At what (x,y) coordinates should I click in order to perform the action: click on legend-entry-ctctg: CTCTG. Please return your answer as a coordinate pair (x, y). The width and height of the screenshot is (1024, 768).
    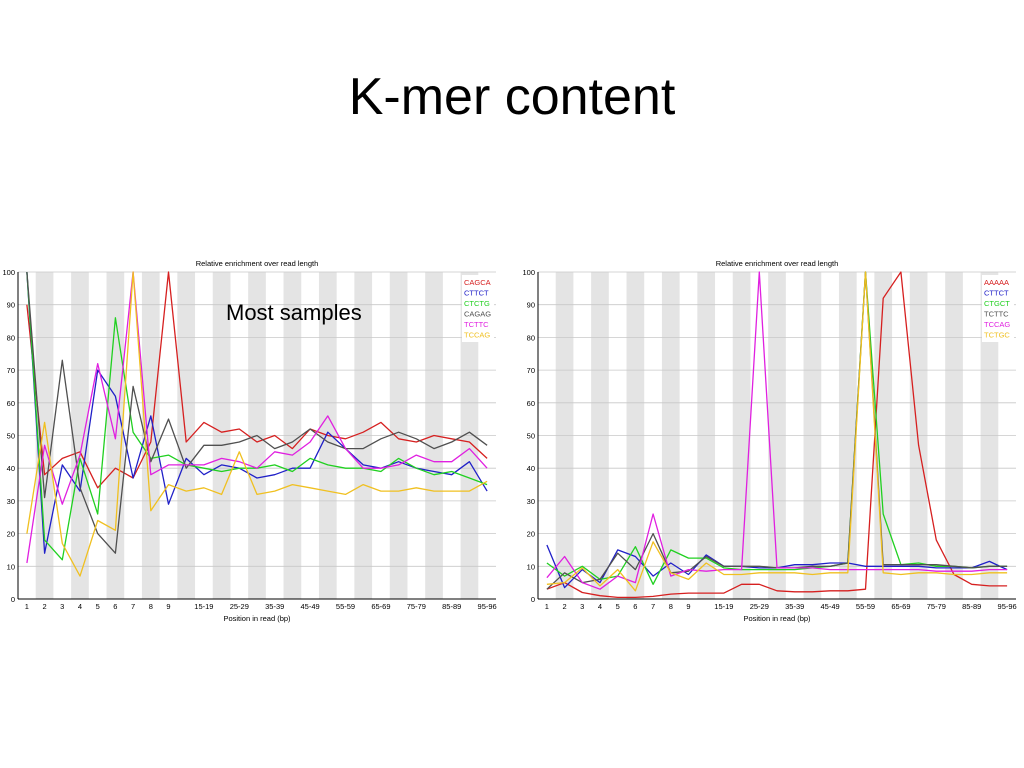
    Looking at the image, I should click on (477, 303).